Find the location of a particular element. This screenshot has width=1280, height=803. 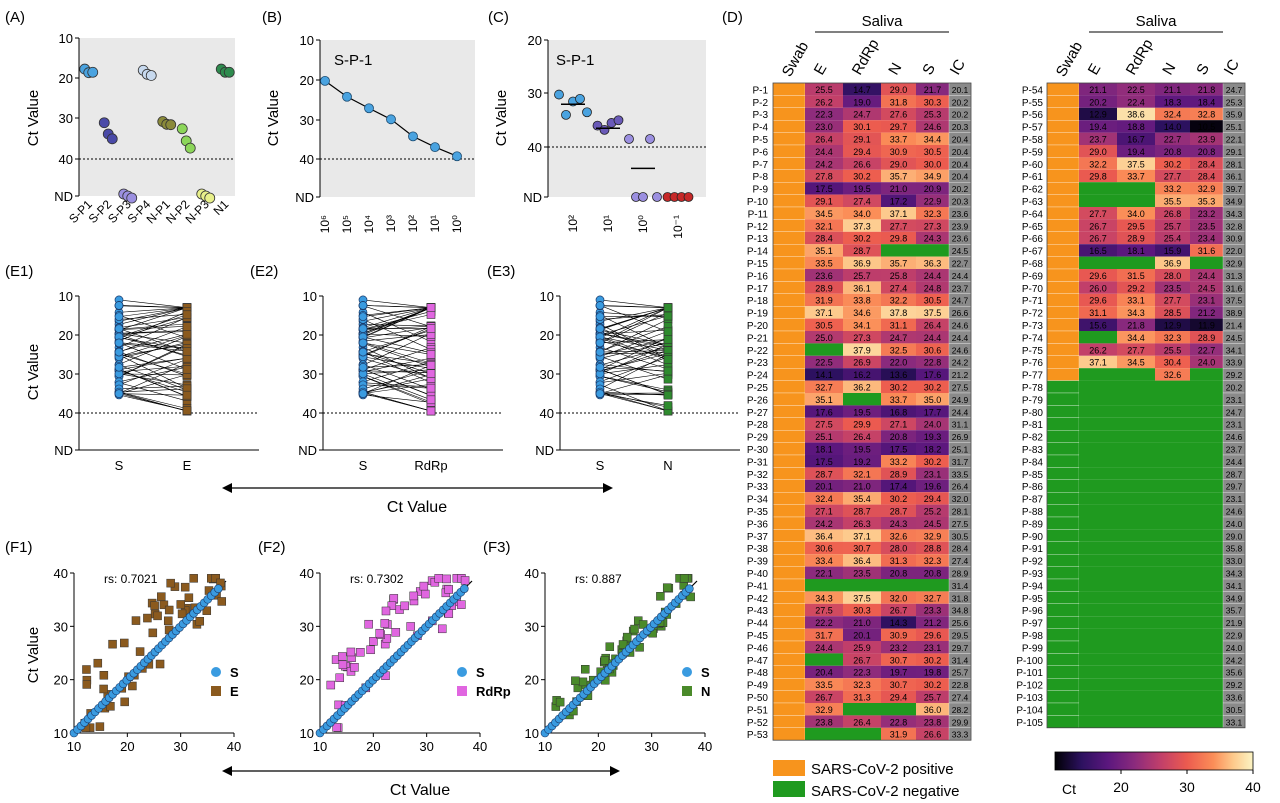

panel-a-point is located at coordinates (151, 75).